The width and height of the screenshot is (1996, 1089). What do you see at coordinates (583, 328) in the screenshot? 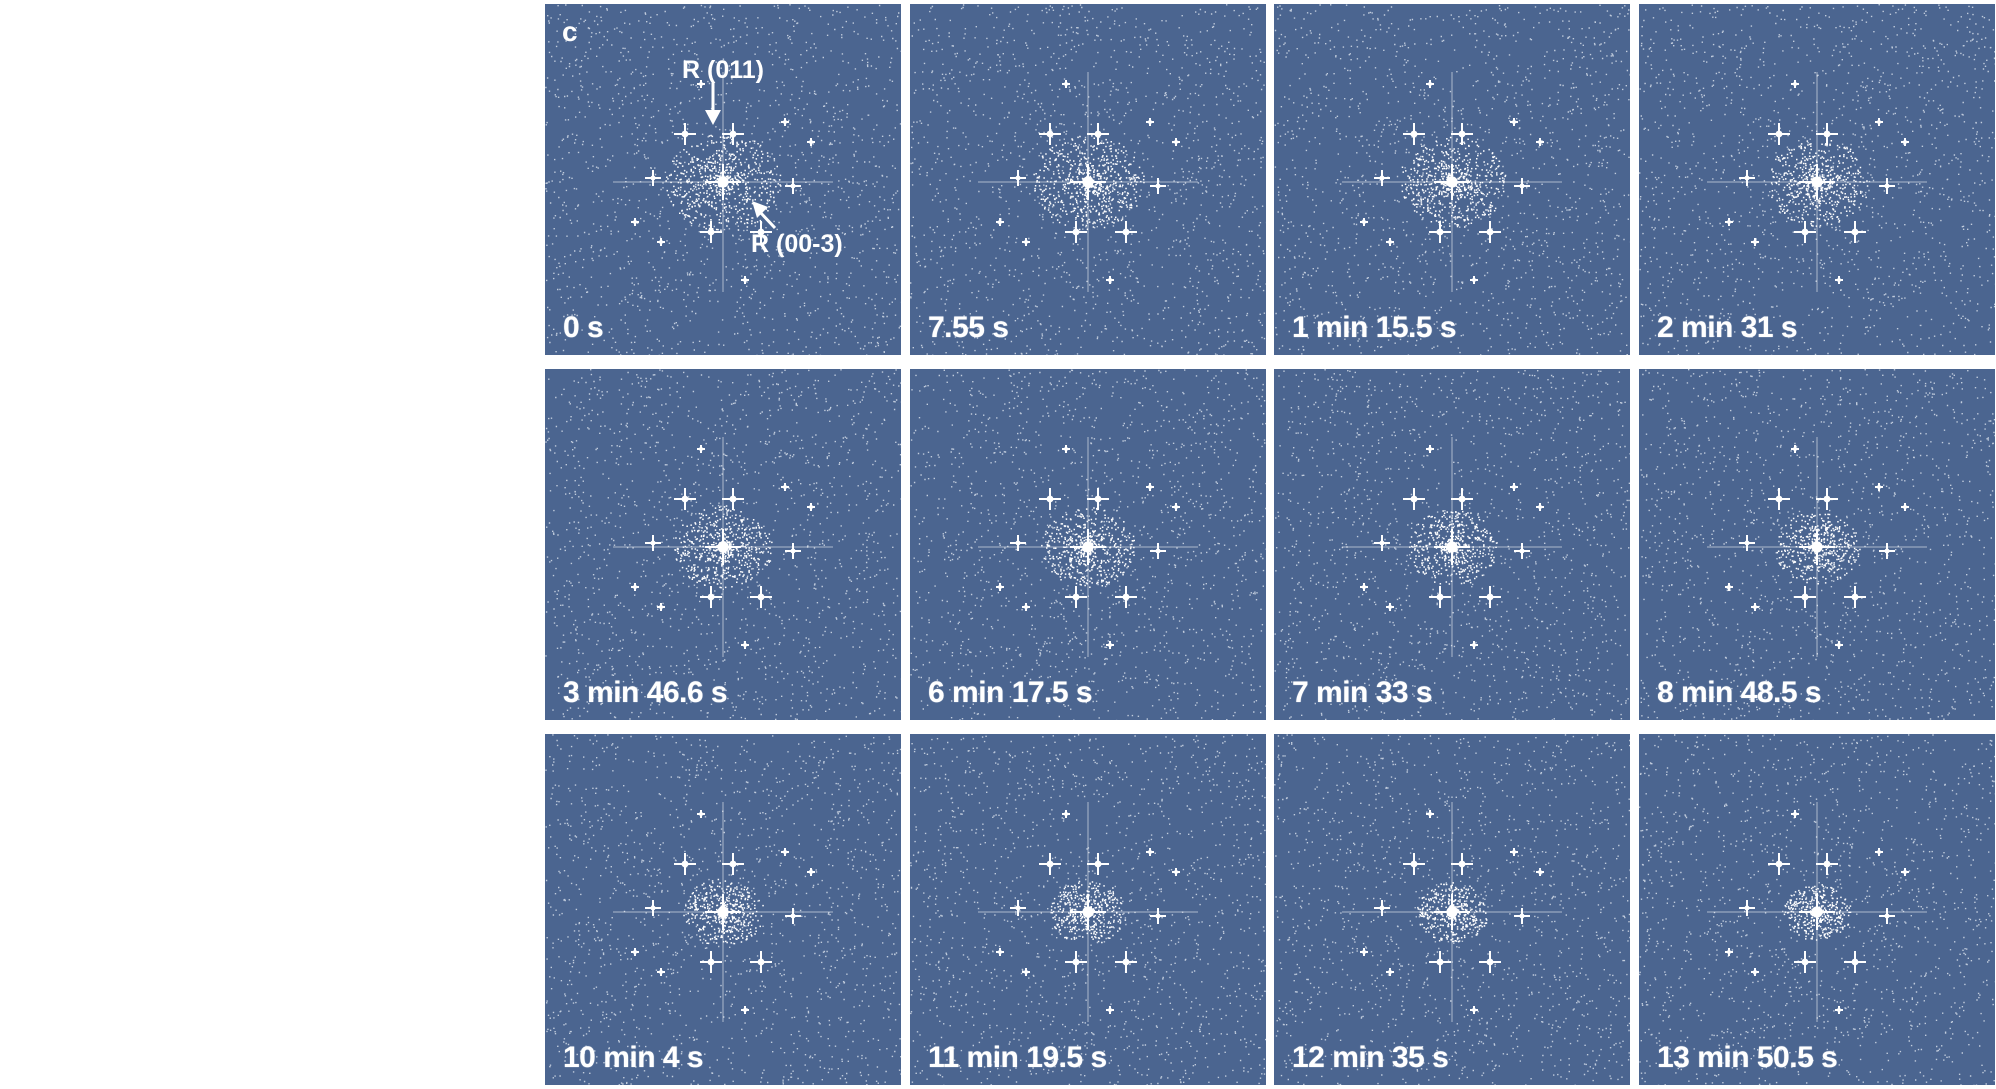
I see `time-label: 0 s` at bounding box center [583, 328].